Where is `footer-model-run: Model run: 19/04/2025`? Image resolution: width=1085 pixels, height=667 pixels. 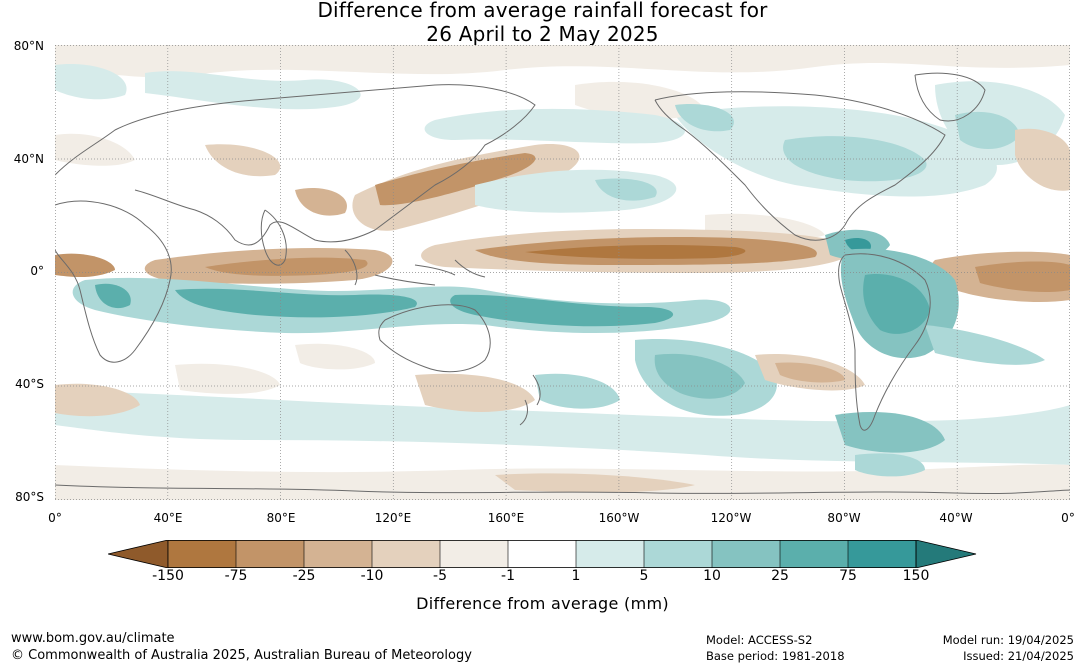
footer-model-run: Model run: 19/04/2025 is located at coordinates (1008, 640).